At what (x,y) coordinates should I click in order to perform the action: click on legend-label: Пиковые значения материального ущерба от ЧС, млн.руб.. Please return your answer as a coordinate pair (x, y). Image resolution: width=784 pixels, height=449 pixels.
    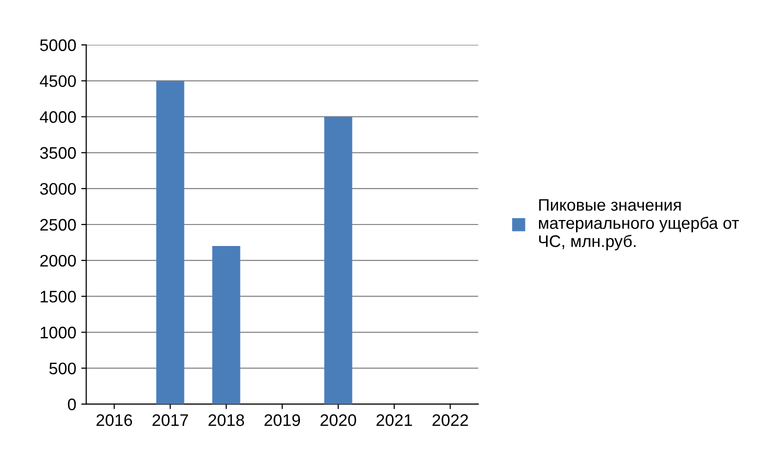
    Looking at the image, I should click on (638, 224).